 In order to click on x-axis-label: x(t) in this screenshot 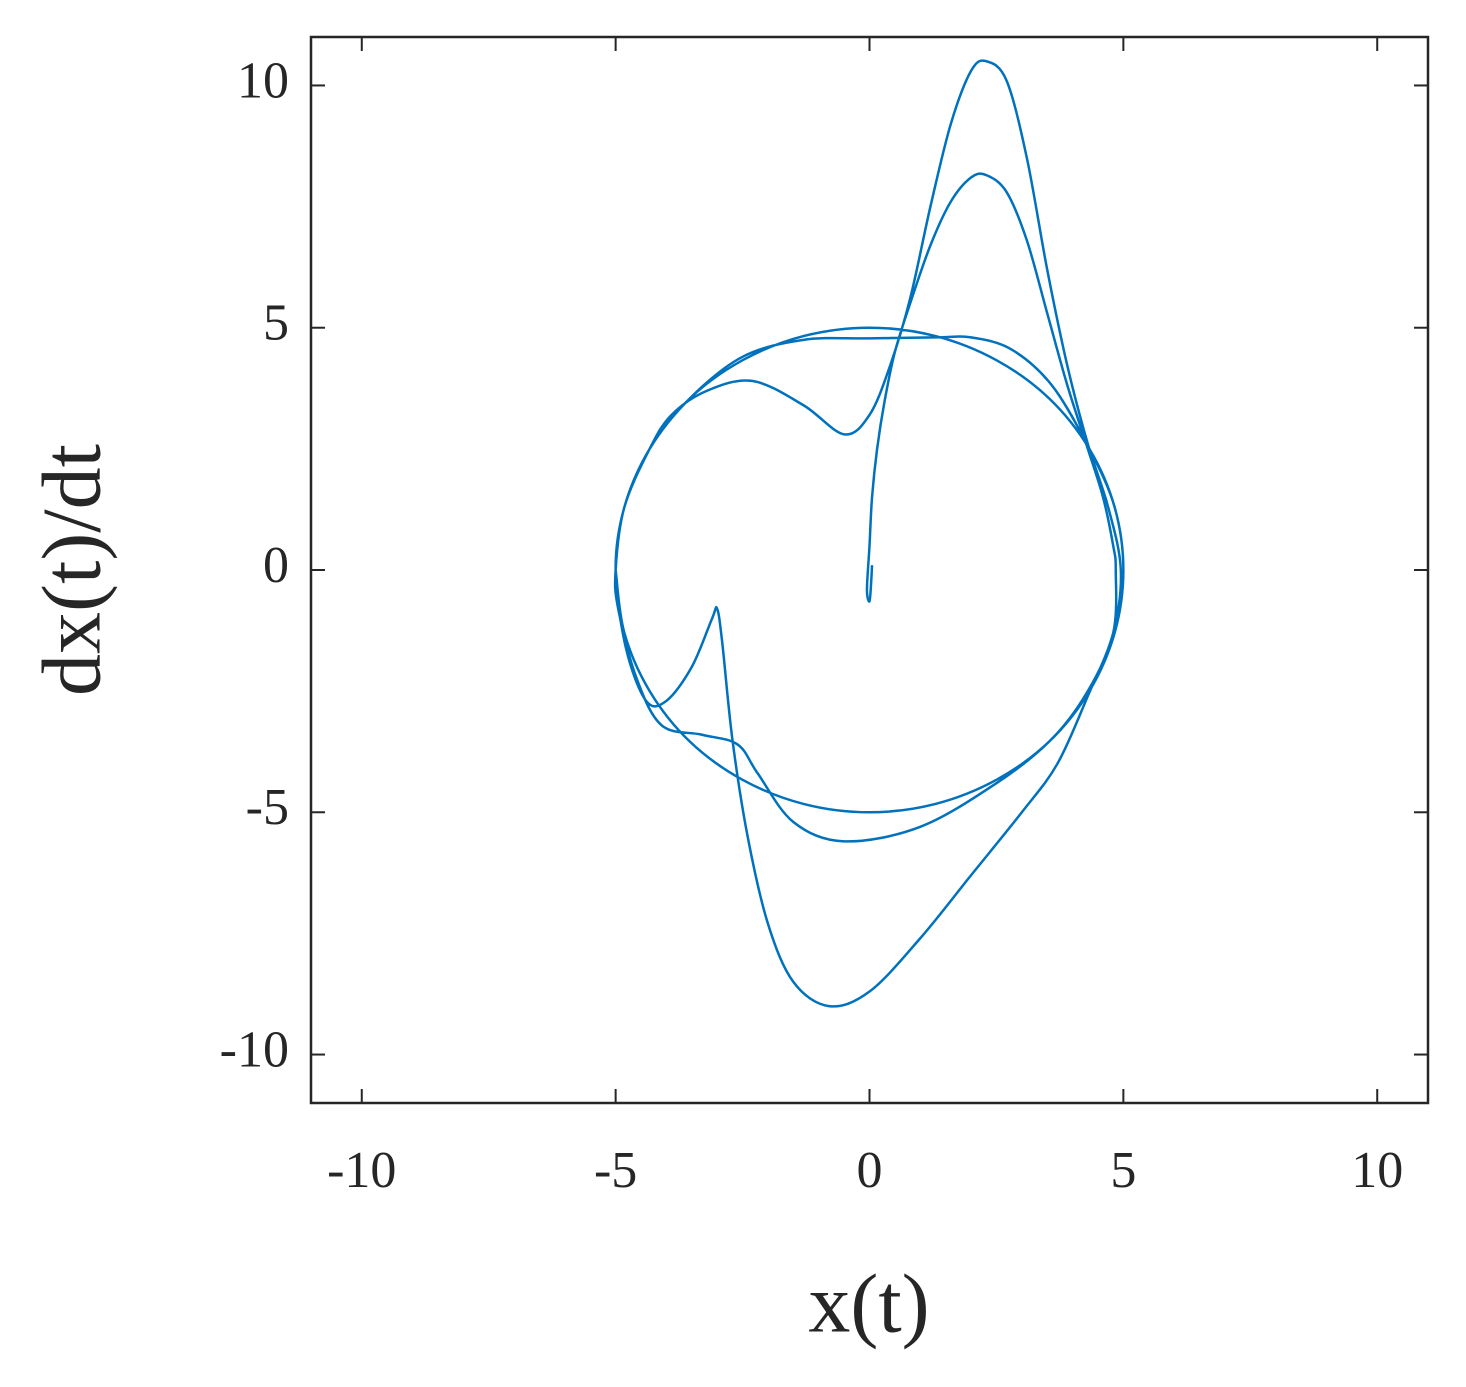, I will do `click(868, 1303)`.